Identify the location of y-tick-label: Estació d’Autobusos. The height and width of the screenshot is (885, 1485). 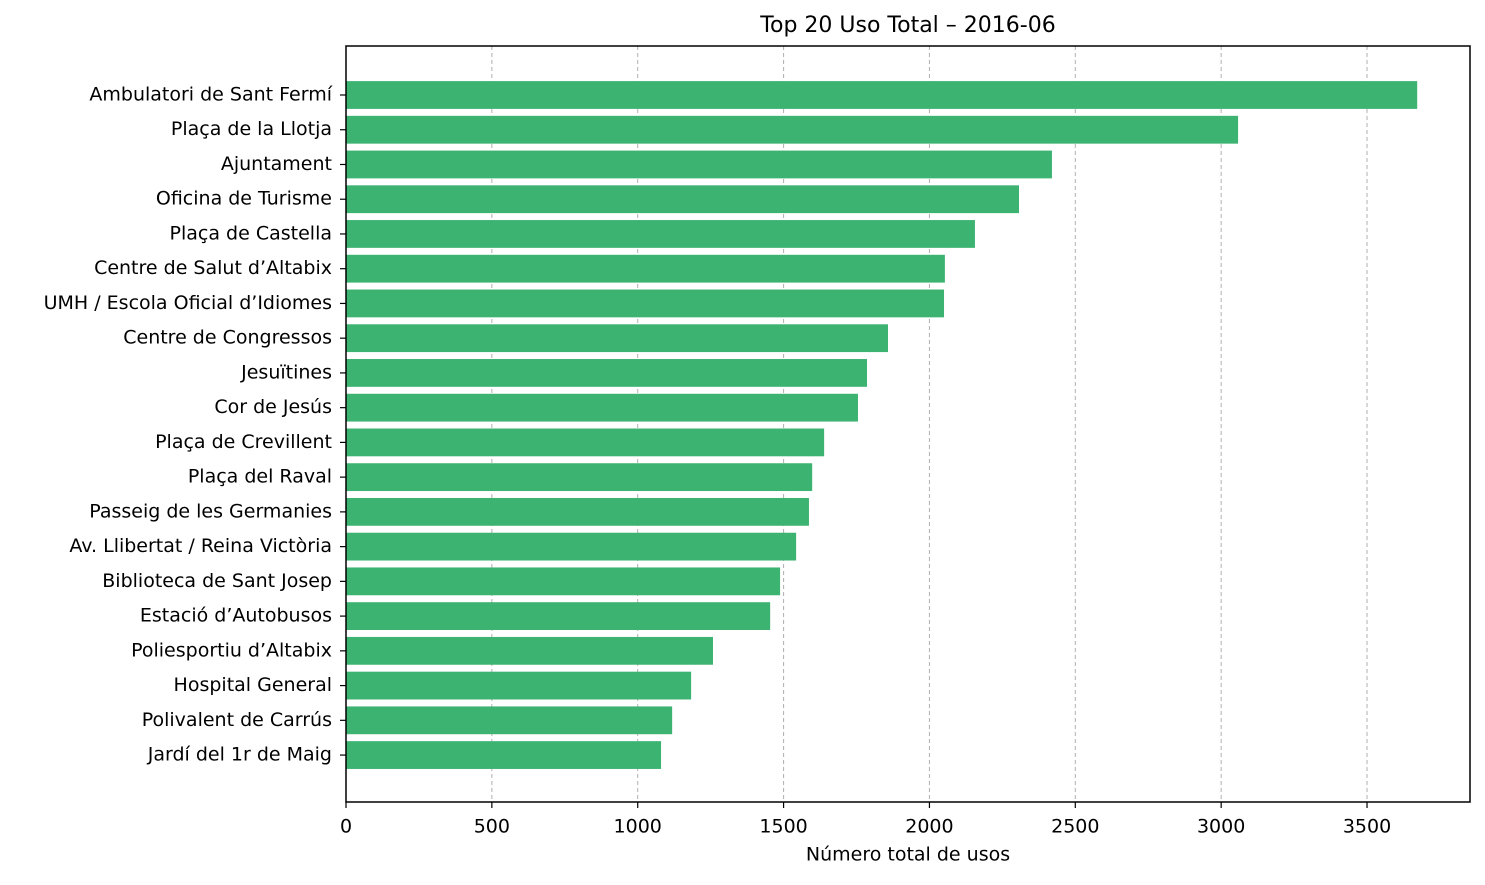
(236, 616).